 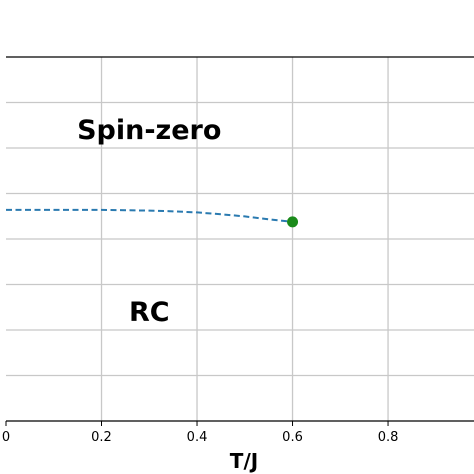 I want to click on x-tick-label-1: 0.2, so click(x=101, y=437).